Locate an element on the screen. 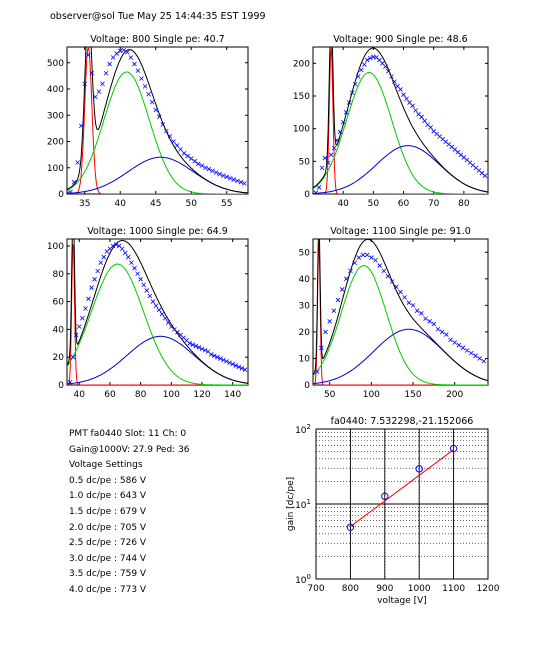 The height and width of the screenshot is (648, 540). x-tick-label: 60 is located at coordinates (404, 204).